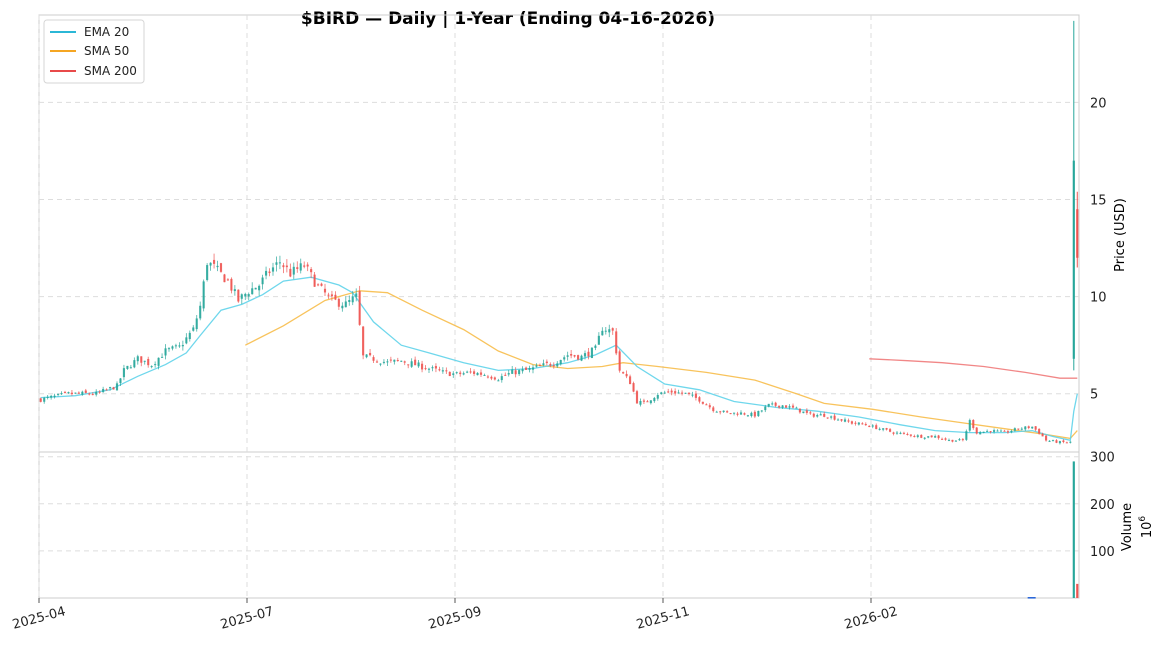 Image resolution: width=1166 pixels, height=650 pixels. I want to click on price-tick-label: 15, so click(1098, 201).